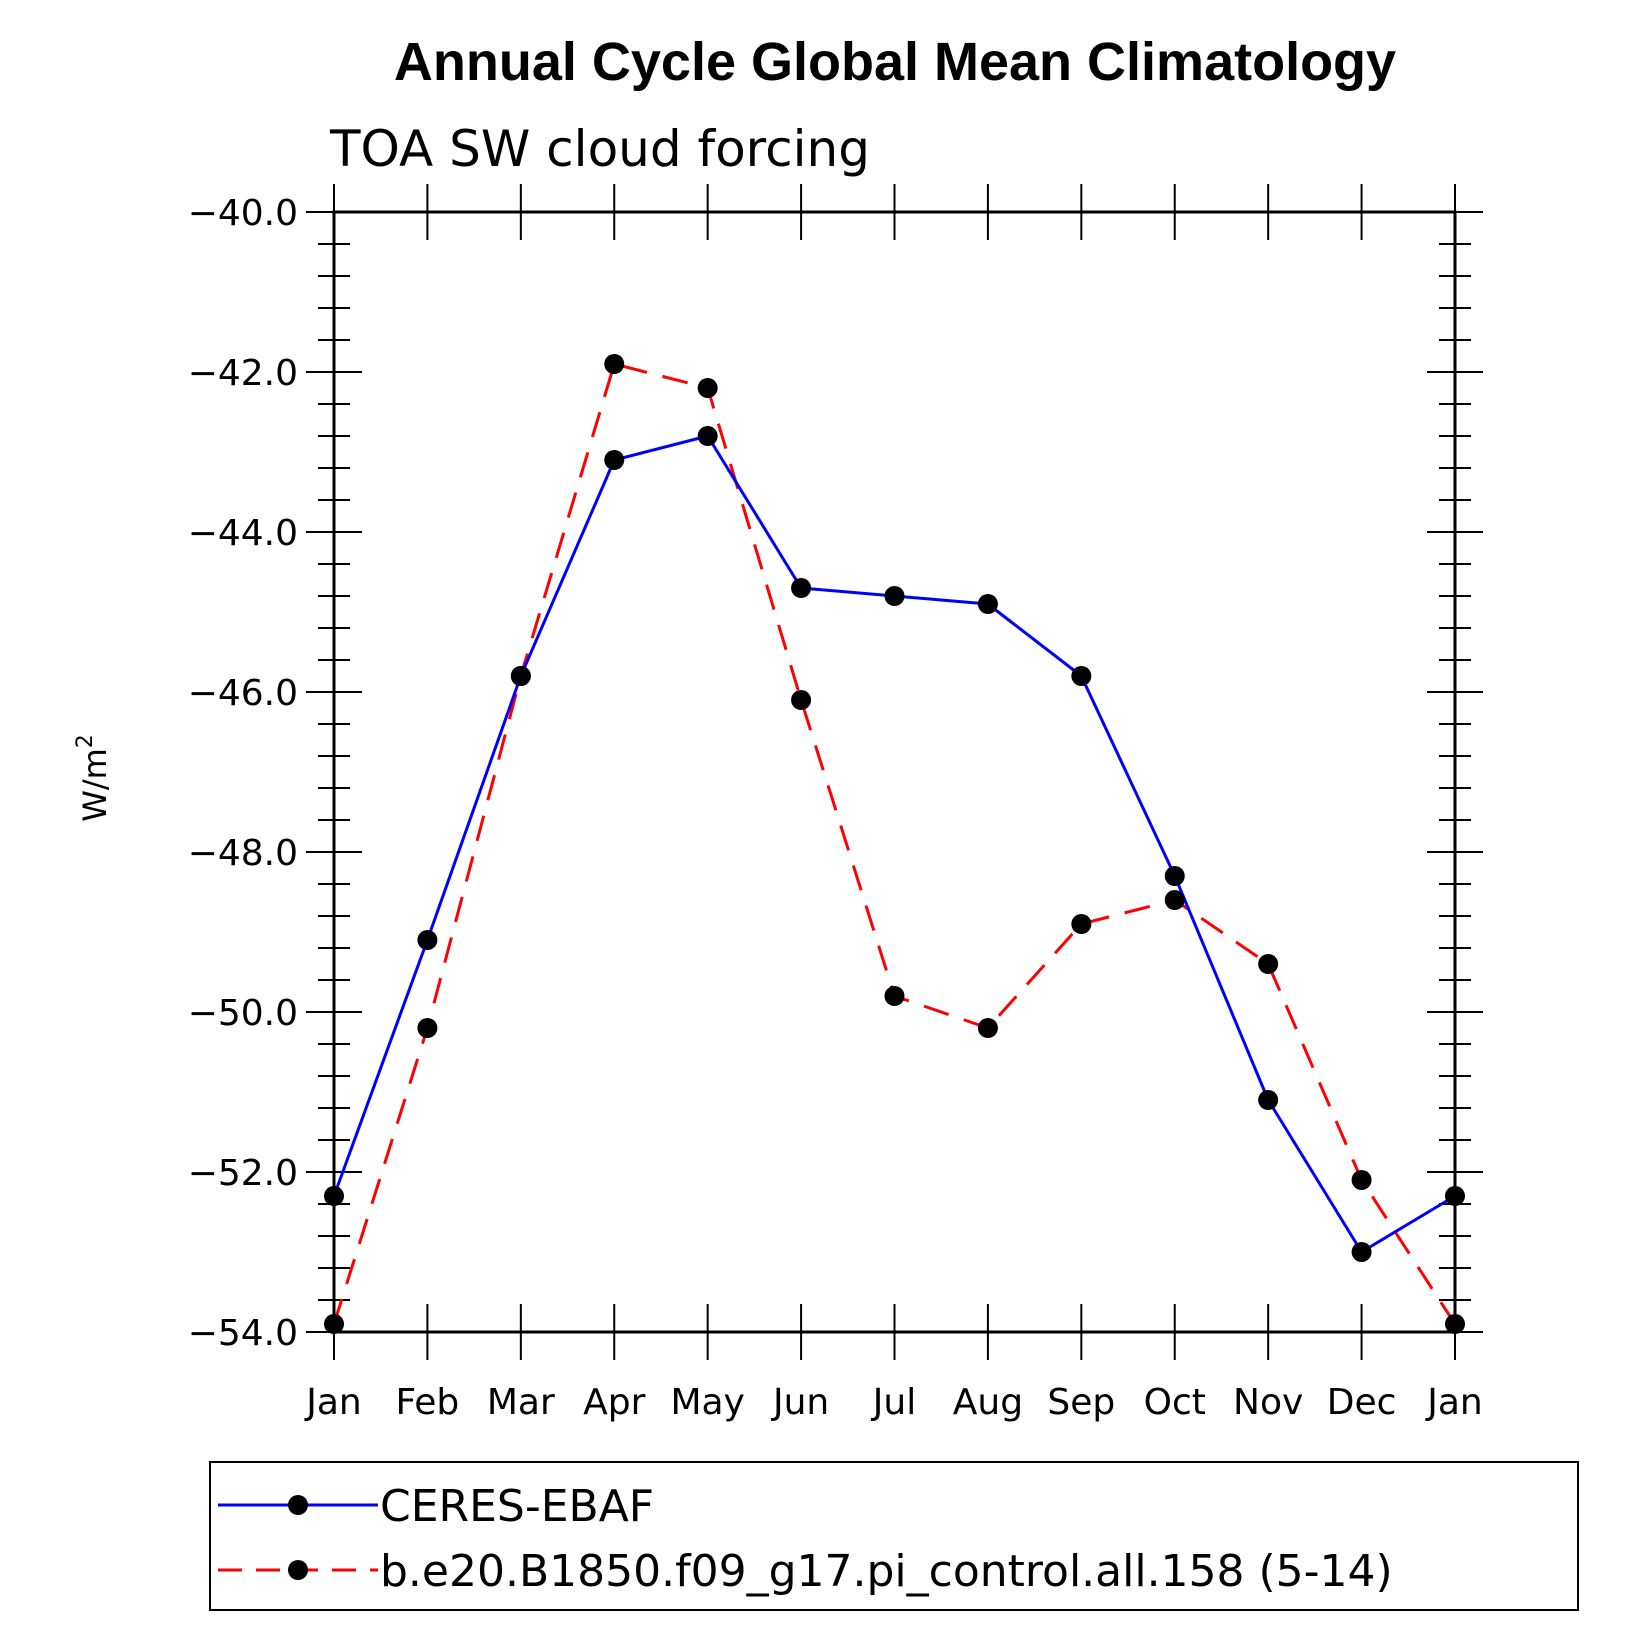 The height and width of the screenshot is (1641, 1641). Describe the element at coordinates (521, 1402) in the screenshot. I see `x-tick-label: Mar` at that location.